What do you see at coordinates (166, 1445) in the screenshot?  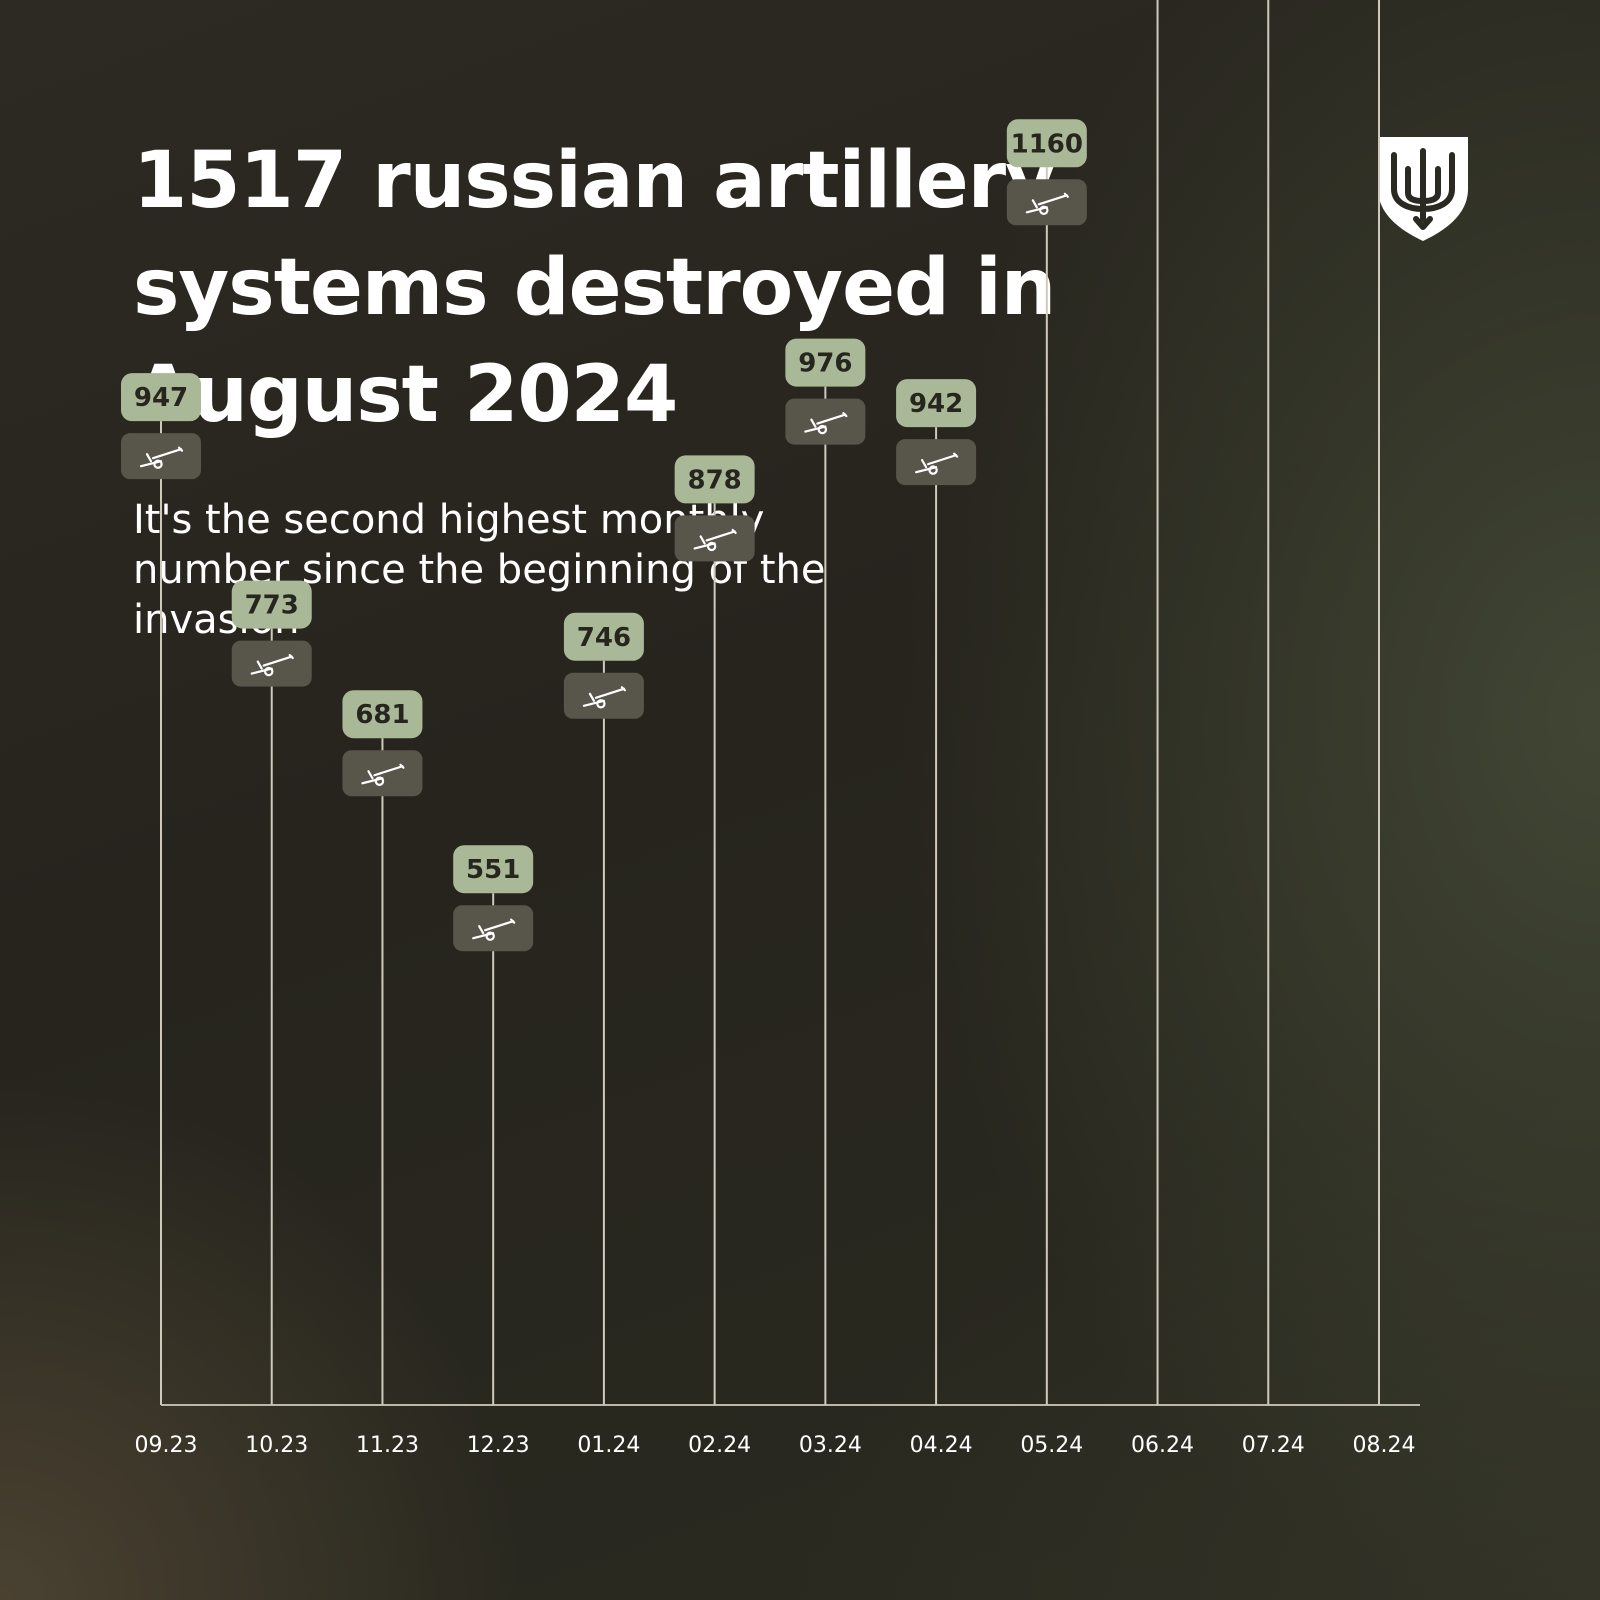 I see `tick-label-09.23: 09.23` at bounding box center [166, 1445].